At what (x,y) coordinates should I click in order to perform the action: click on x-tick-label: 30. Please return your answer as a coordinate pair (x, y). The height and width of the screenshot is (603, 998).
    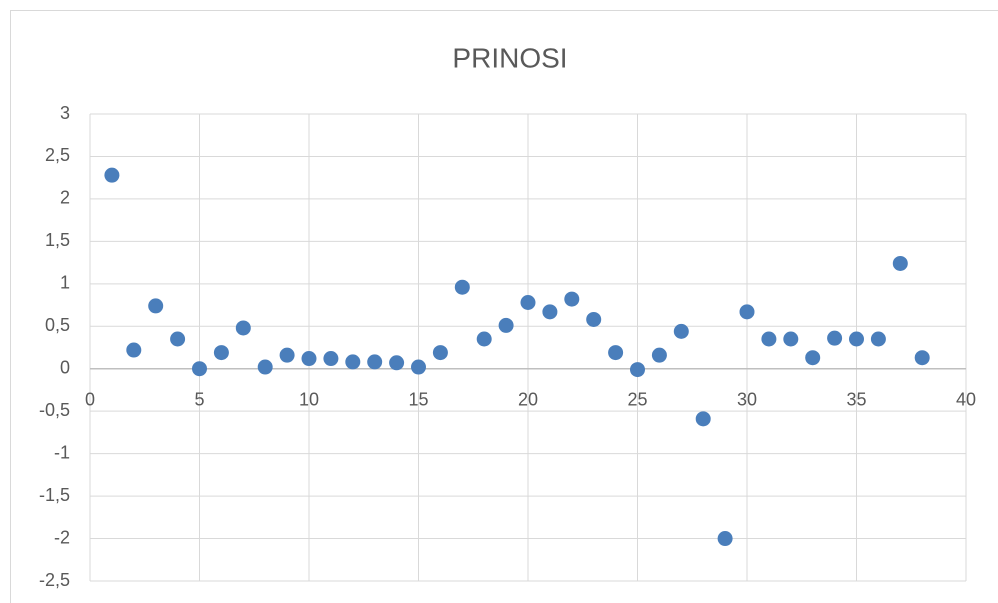
    Looking at the image, I should click on (747, 399).